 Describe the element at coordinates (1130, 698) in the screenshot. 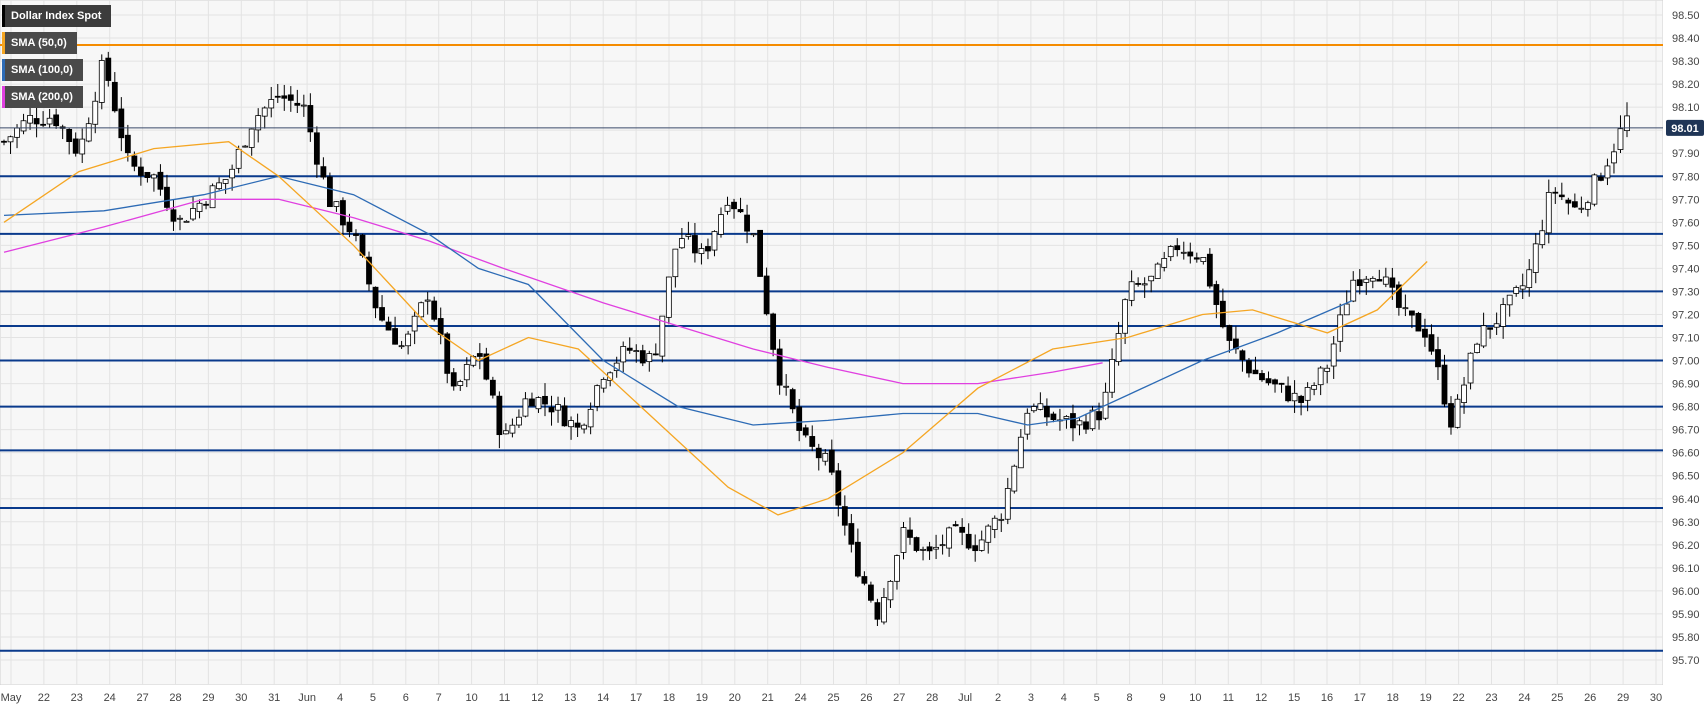

I see `x-tick-label: 8` at that location.